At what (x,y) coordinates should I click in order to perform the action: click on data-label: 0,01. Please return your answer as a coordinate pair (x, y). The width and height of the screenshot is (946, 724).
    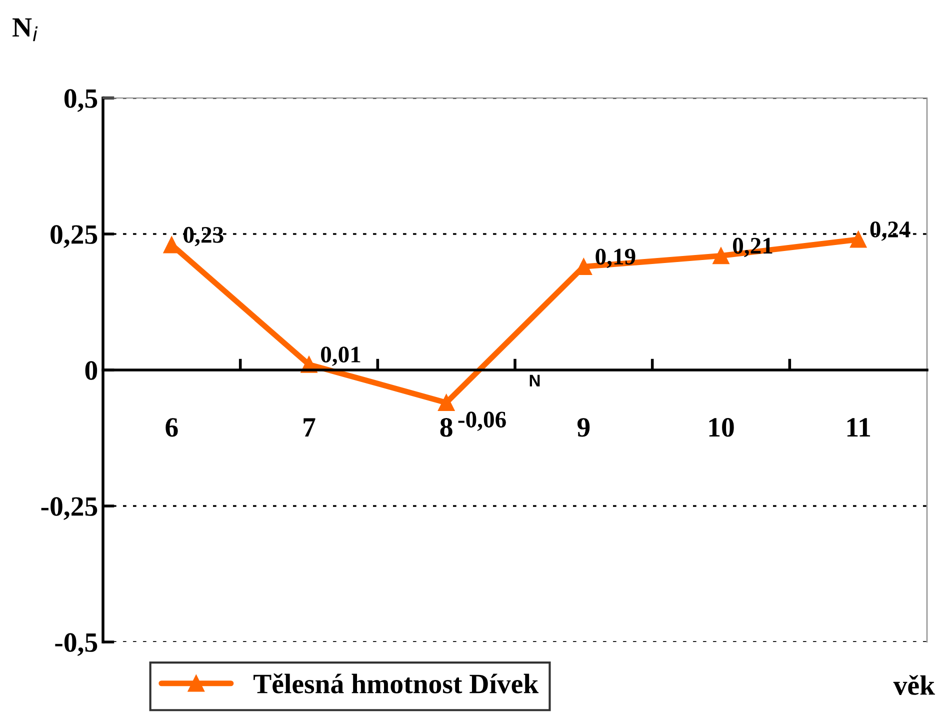
    Looking at the image, I should click on (340, 356).